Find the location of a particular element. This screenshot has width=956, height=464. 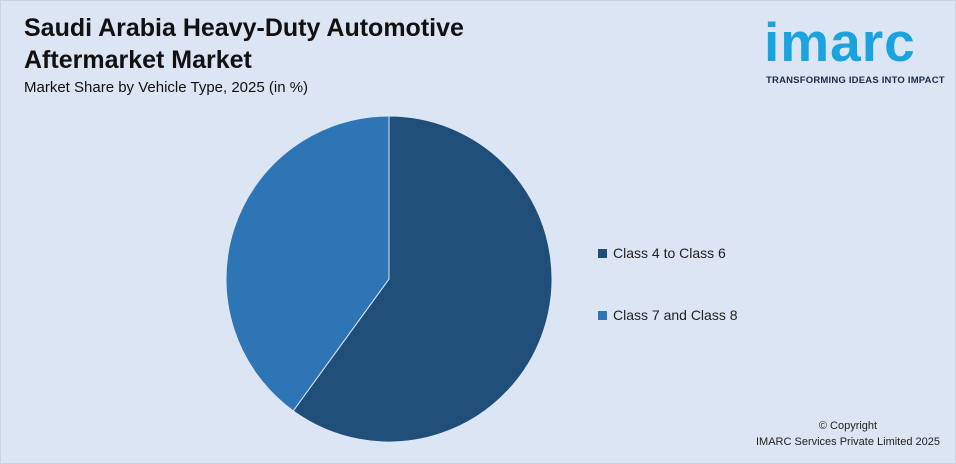

legend-item-class-7-and-8: Class 7 and Class 8 is located at coordinates (668, 315).